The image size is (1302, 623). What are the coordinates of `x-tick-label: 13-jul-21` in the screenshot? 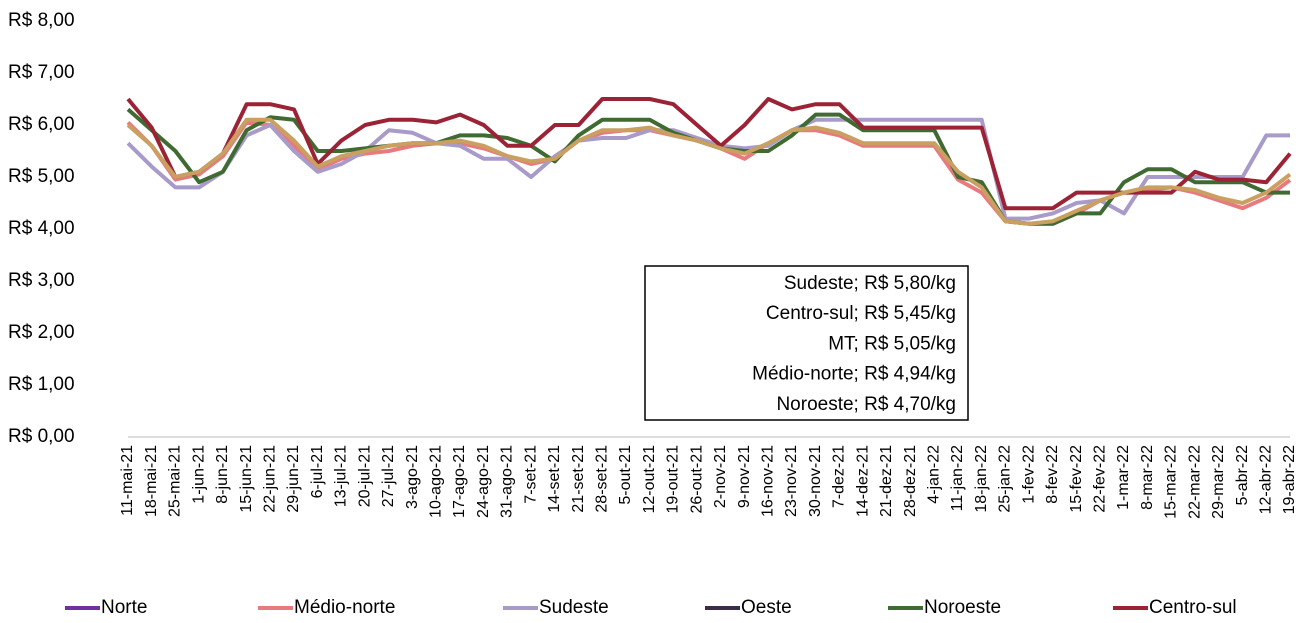 It's located at (341, 476).